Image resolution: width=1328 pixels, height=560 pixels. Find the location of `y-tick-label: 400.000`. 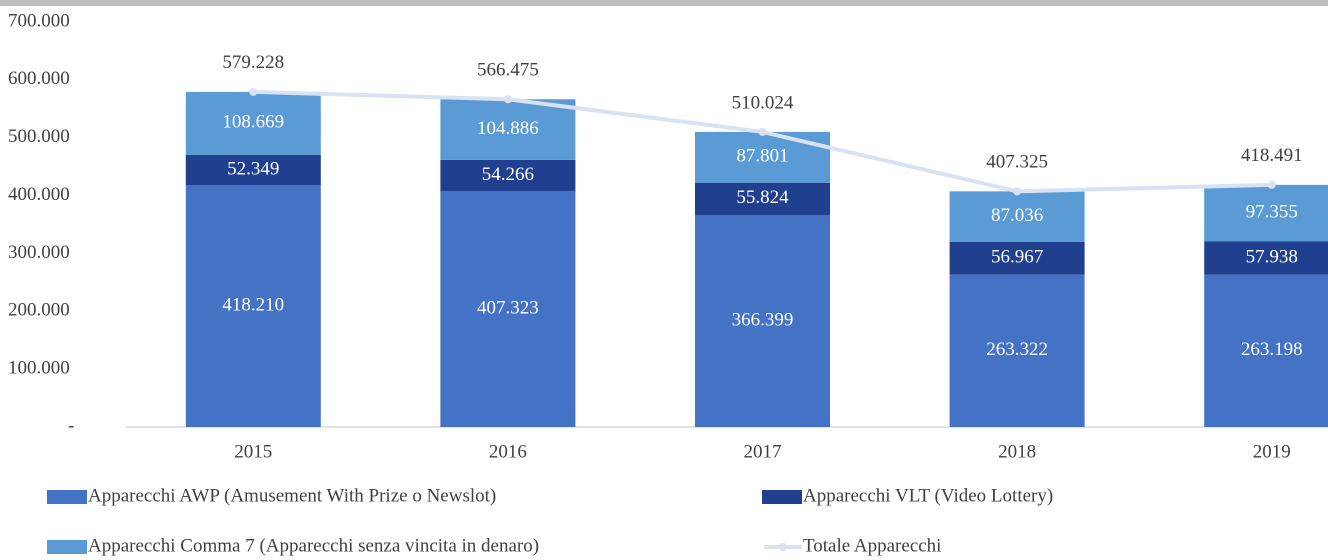

y-tick-label: 400.000 is located at coordinates (39, 194).